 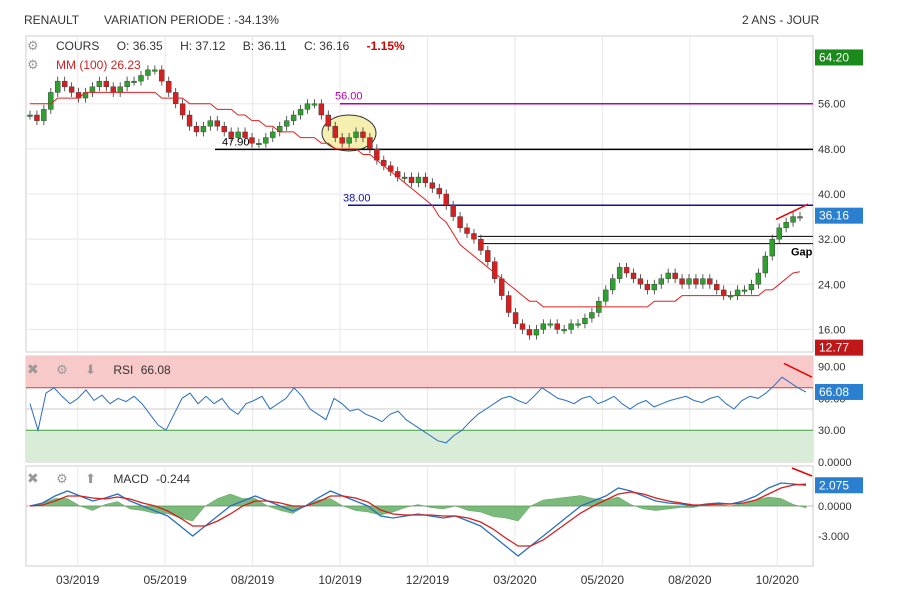 I want to click on y-tick-label: 90.00, so click(x=832, y=368).